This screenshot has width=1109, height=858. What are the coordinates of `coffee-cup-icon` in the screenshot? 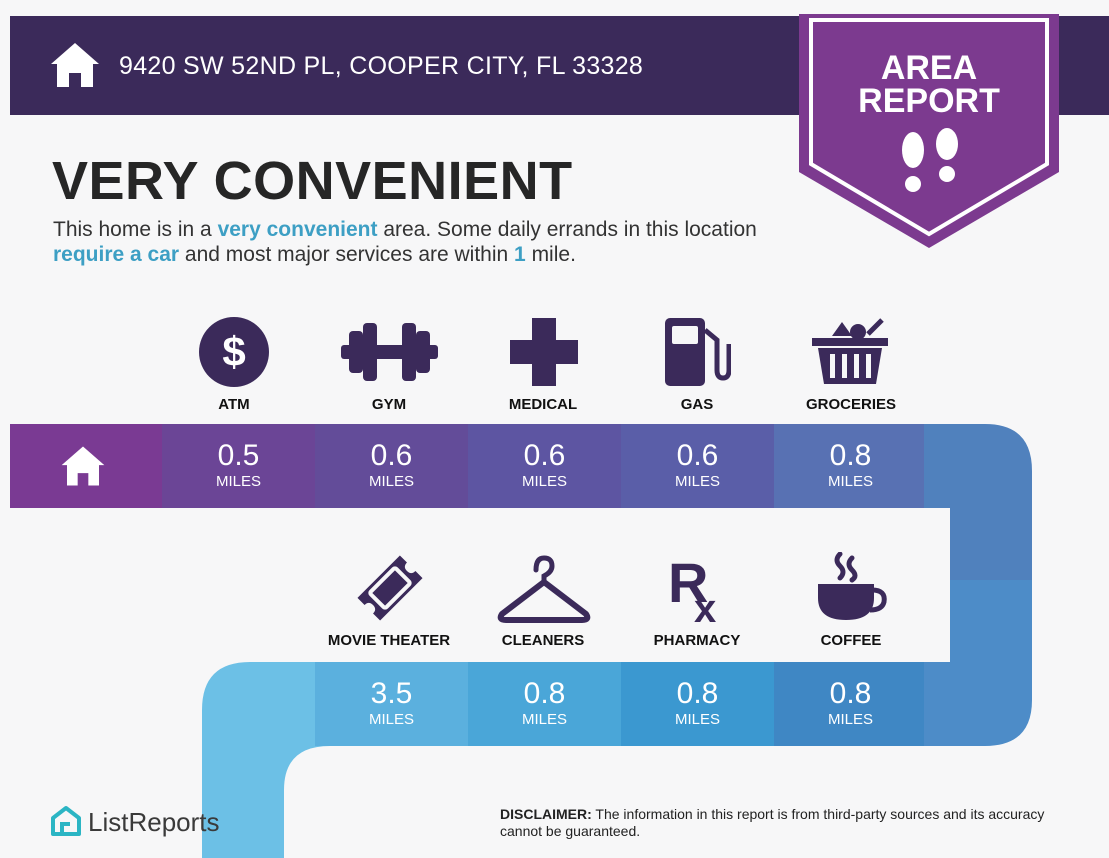 It's located at (852, 586).